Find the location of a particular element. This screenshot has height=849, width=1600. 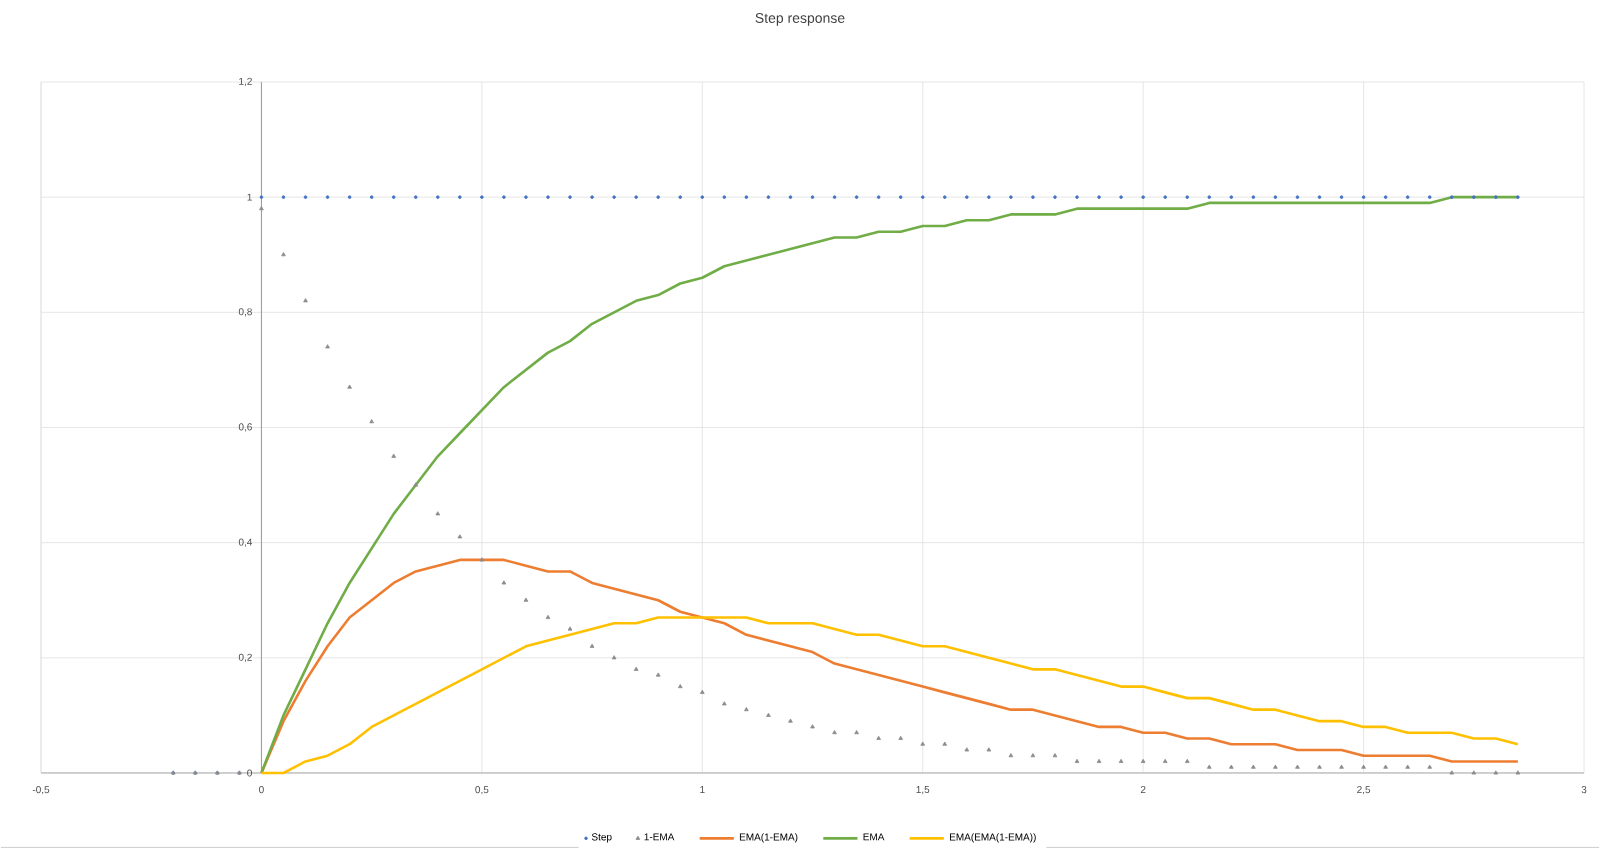

x-tick-label: 2 is located at coordinates (1143, 790).